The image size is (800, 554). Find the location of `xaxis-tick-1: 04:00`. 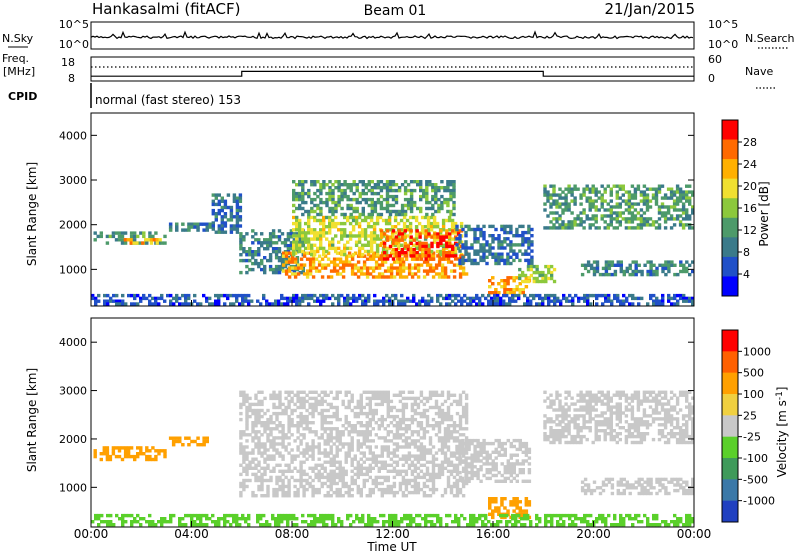

xaxis-tick-1: 04:00 is located at coordinates (191, 534).